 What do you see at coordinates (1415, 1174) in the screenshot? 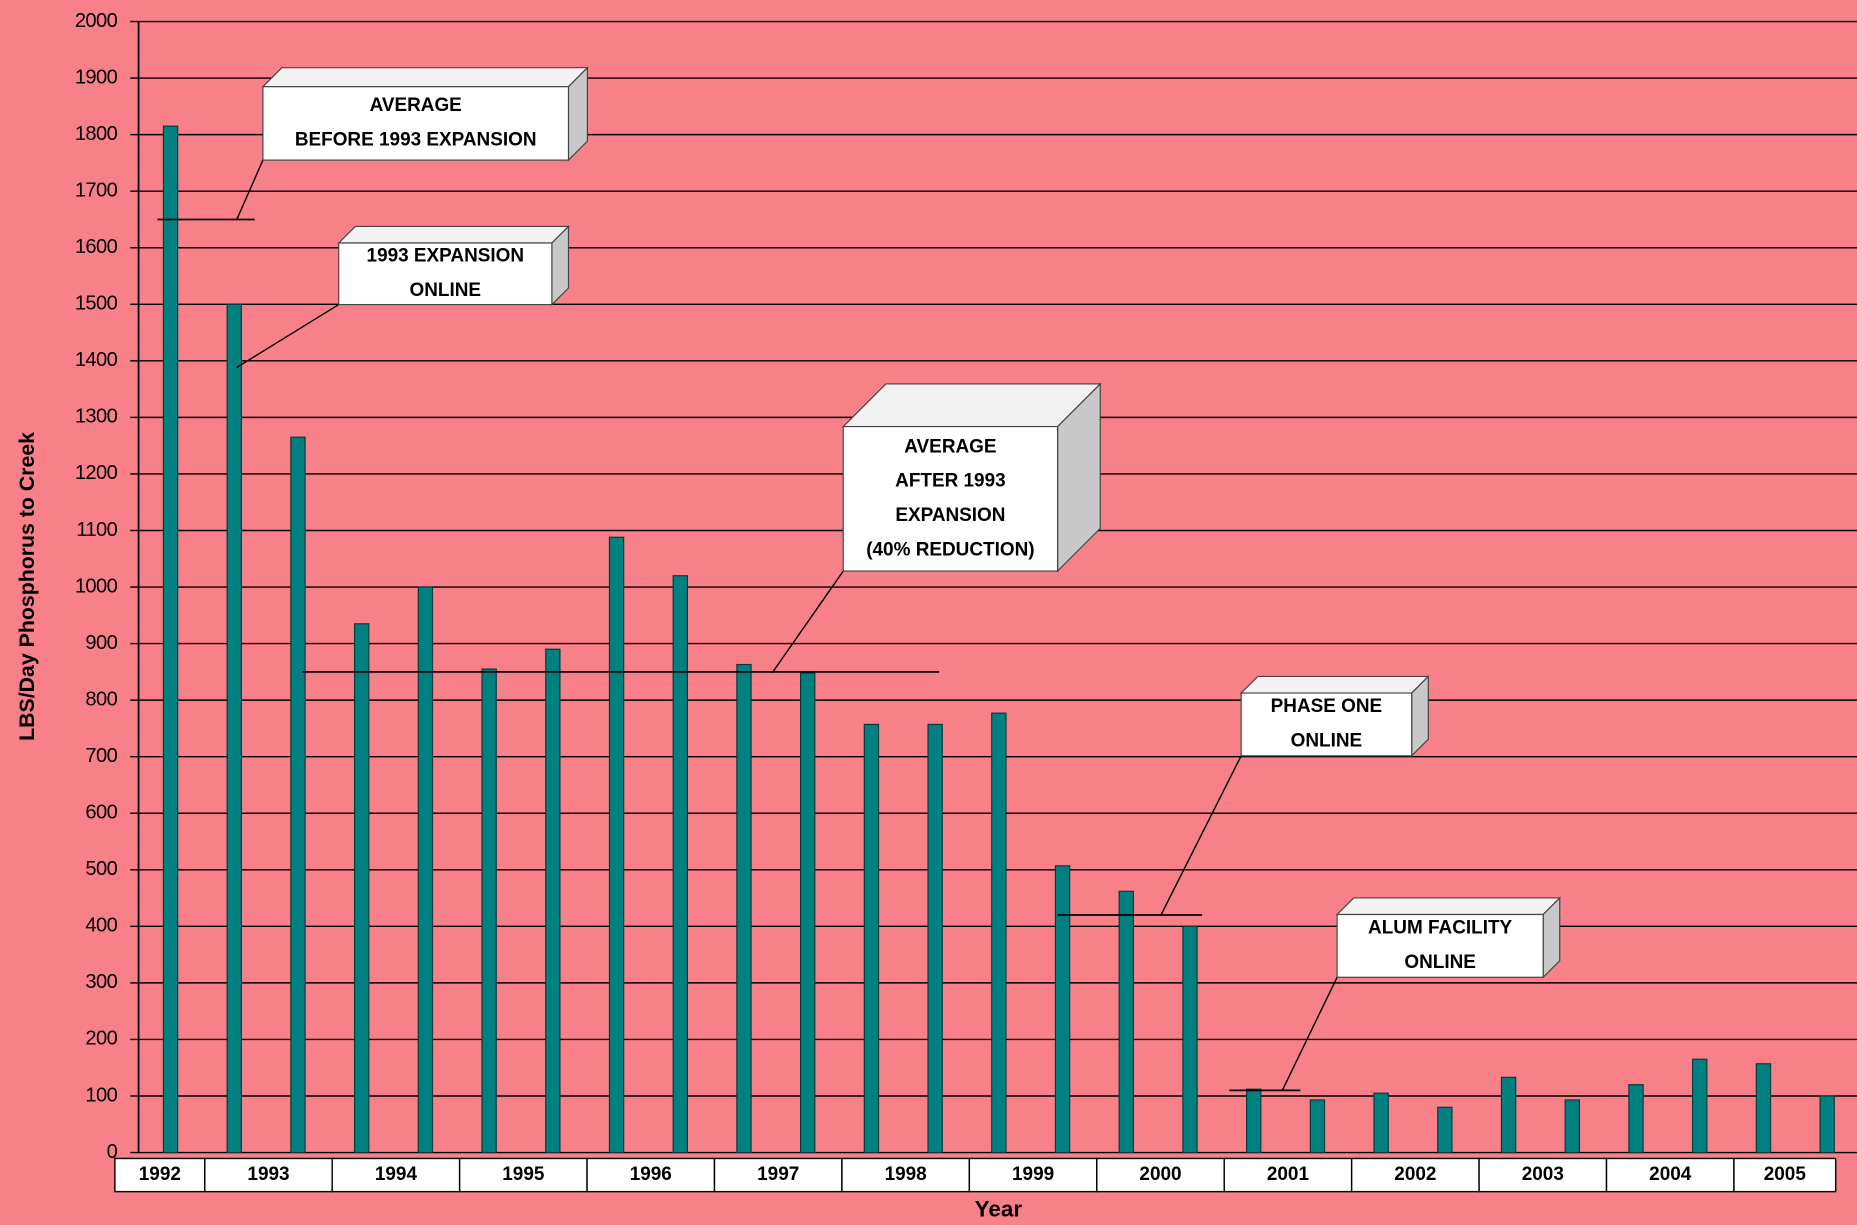
I see `x-tick-label: 2002` at bounding box center [1415, 1174].